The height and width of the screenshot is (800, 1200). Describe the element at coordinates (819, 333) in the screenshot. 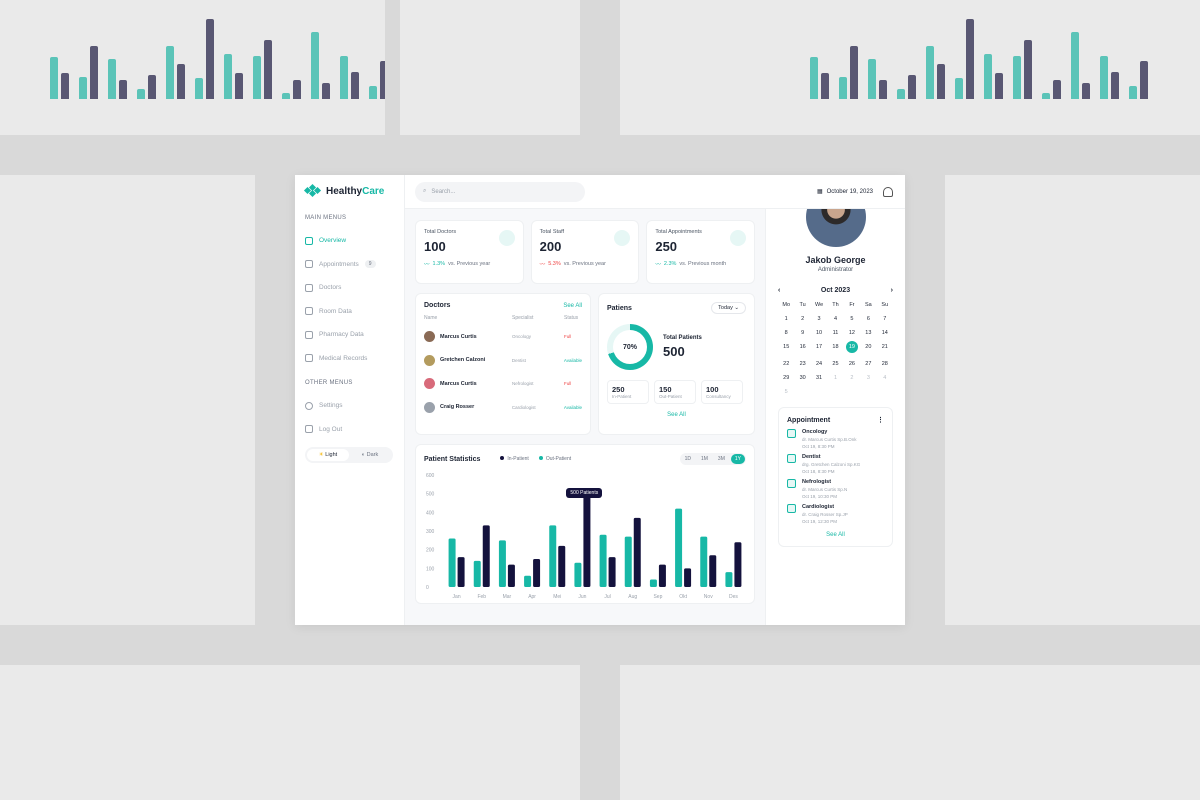

I see `calendar-day: 10` at that location.